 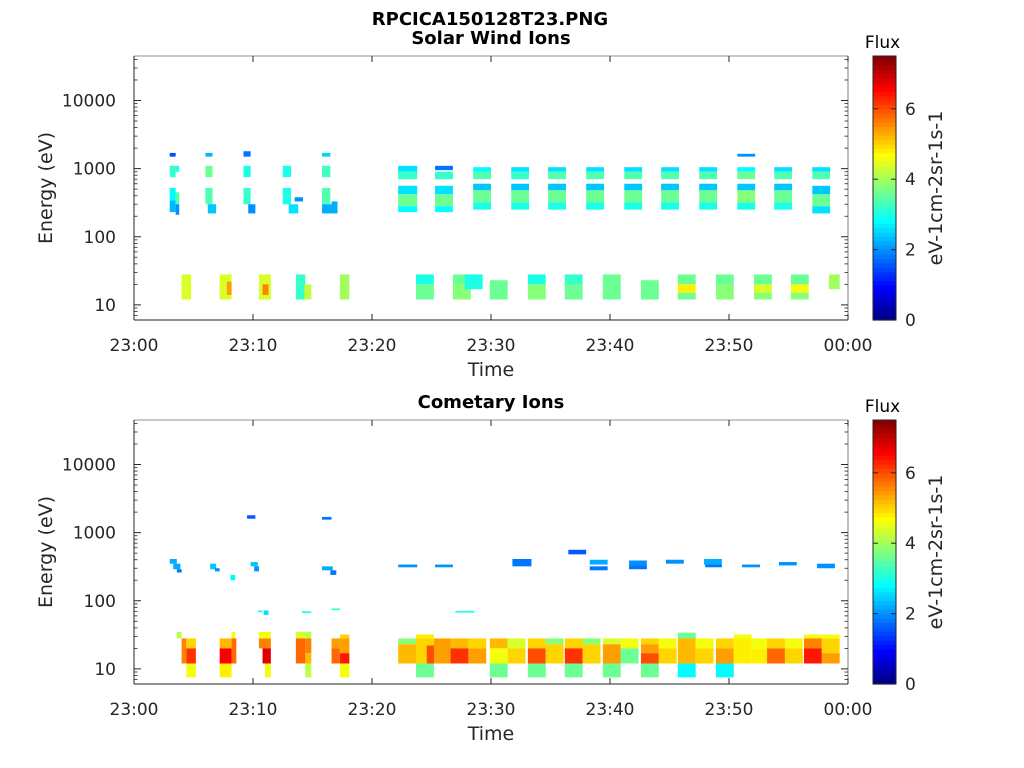 I want to click on y-tick-label: 10, so click(x=105, y=670).